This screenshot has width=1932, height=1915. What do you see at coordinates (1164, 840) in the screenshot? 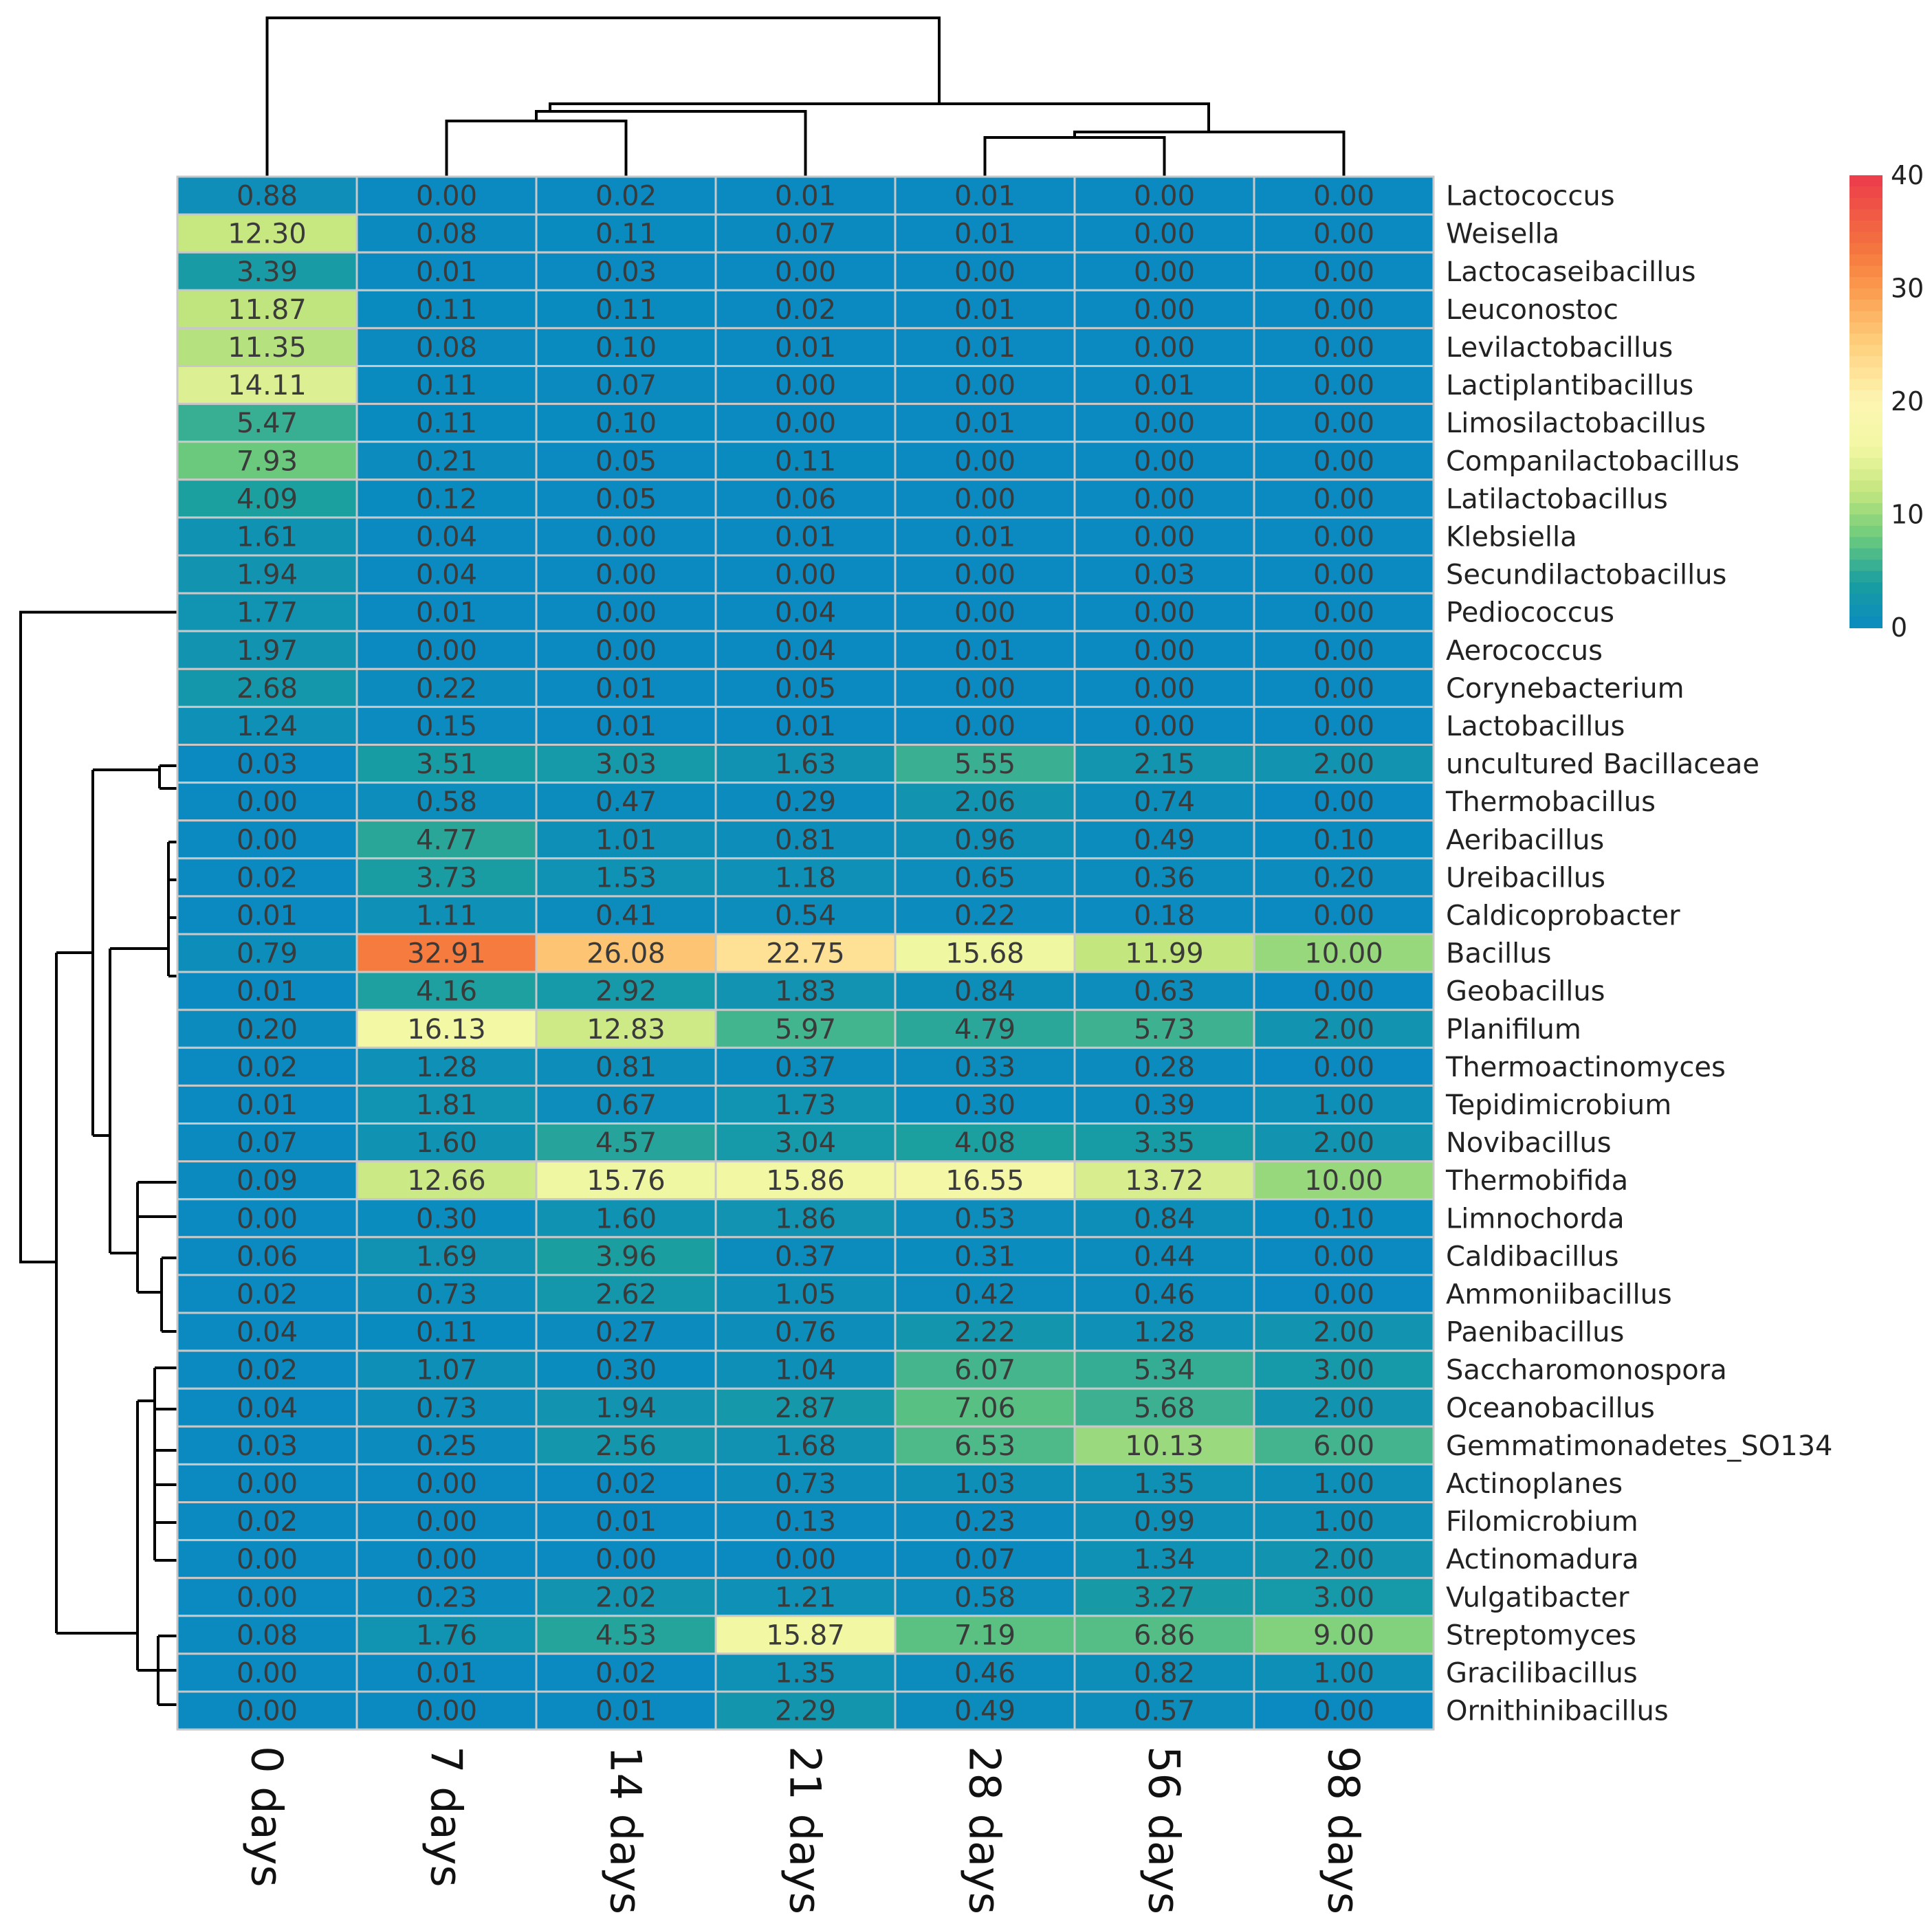
I see `cell-value: 0.49` at bounding box center [1164, 840].